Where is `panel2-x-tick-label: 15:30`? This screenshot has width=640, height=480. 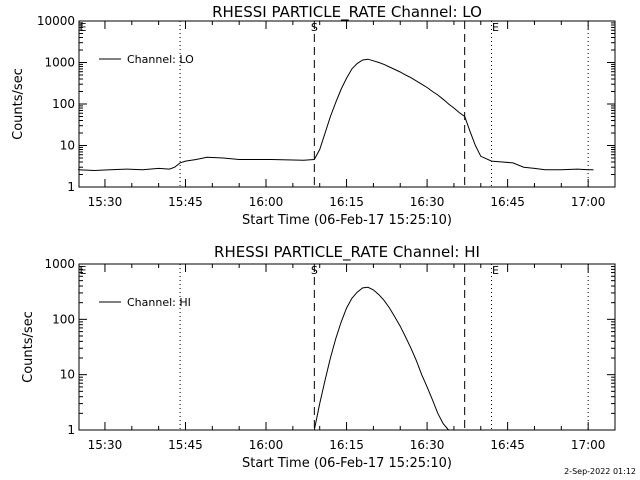
panel2-x-tick-label: 15:30 is located at coordinates (105, 445).